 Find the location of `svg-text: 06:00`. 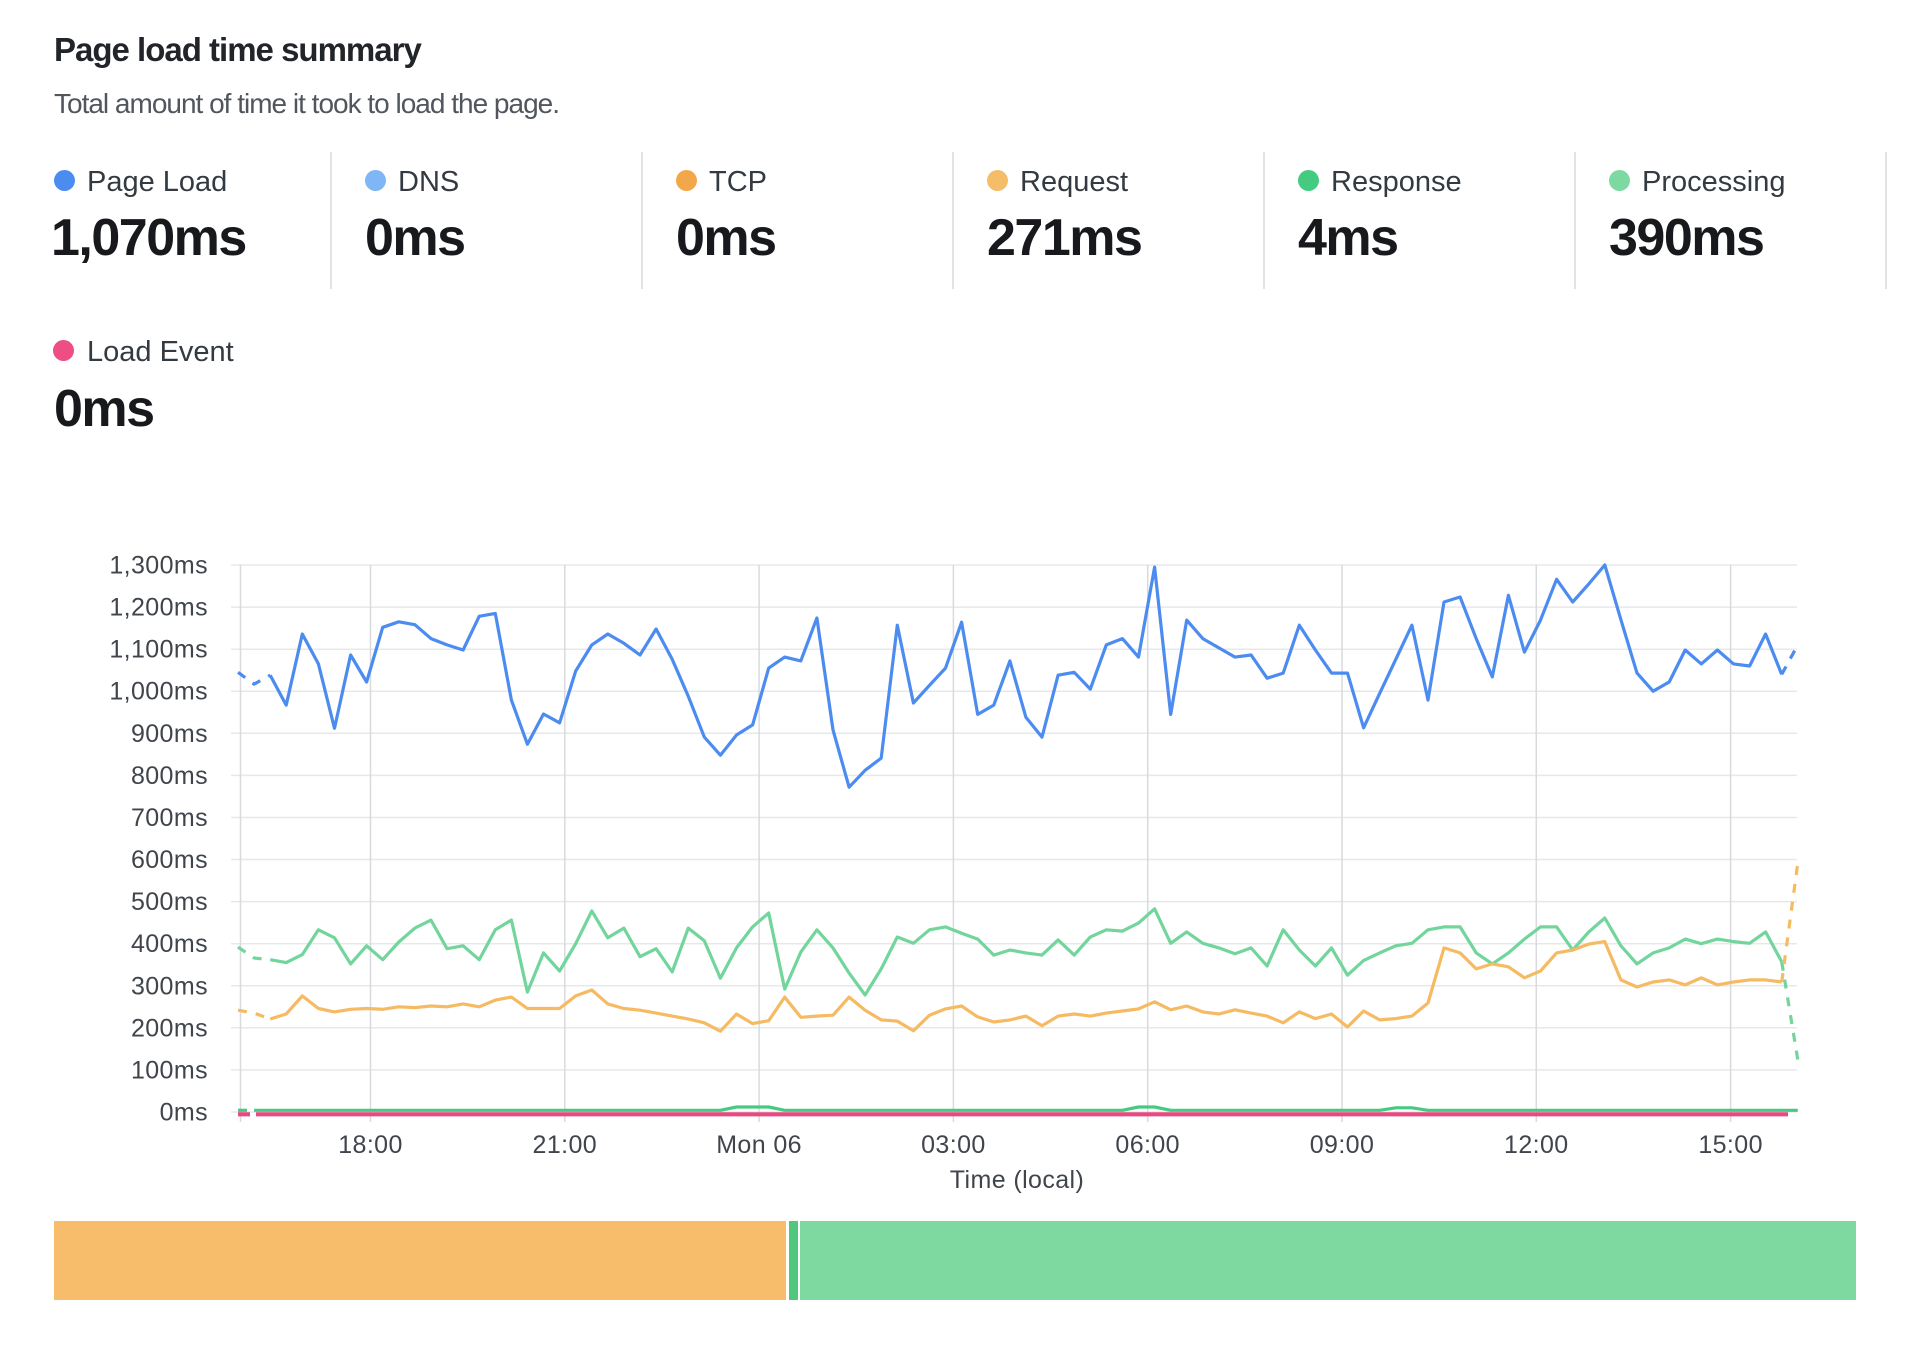

svg-text: 06:00 is located at coordinates (1147, 1145).